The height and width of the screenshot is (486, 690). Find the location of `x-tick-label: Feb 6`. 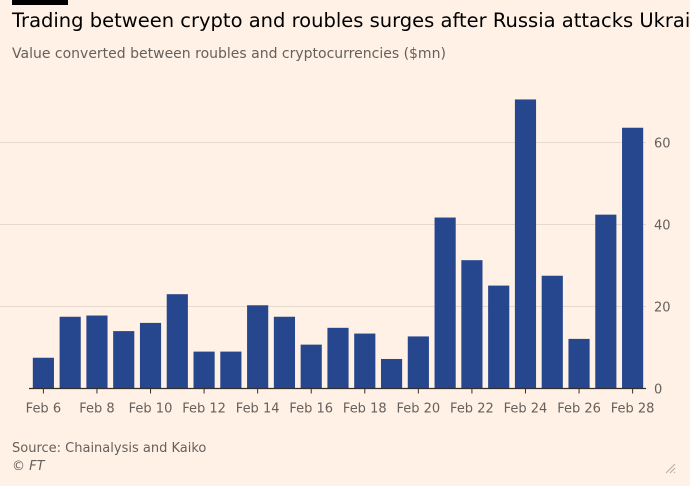

x-tick-label: Feb 6 is located at coordinates (43, 409).